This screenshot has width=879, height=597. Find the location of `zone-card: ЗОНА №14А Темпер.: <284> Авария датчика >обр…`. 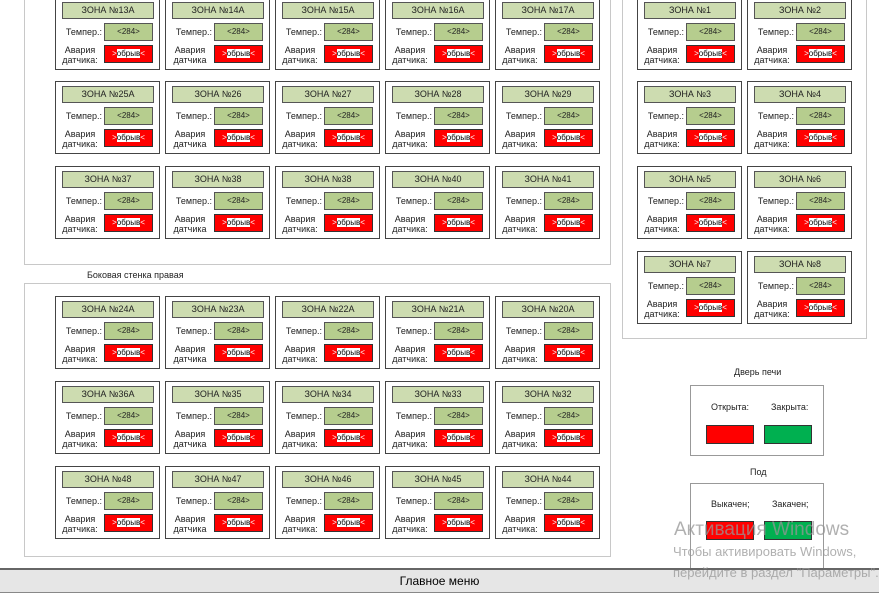

zone-card: ЗОНА №14А Темпер.: <284> Авария датчика >обр… is located at coordinates (217, 35).